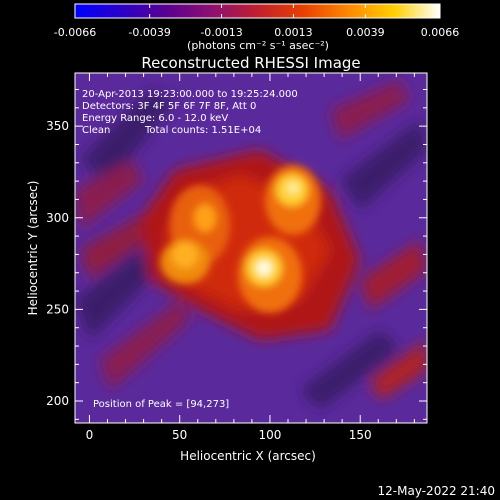 The width and height of the screenshot is (500, 500). Describe the element at coordinates (96, 130) in the screenshot. I see `annotation-method: Clean` at that location.